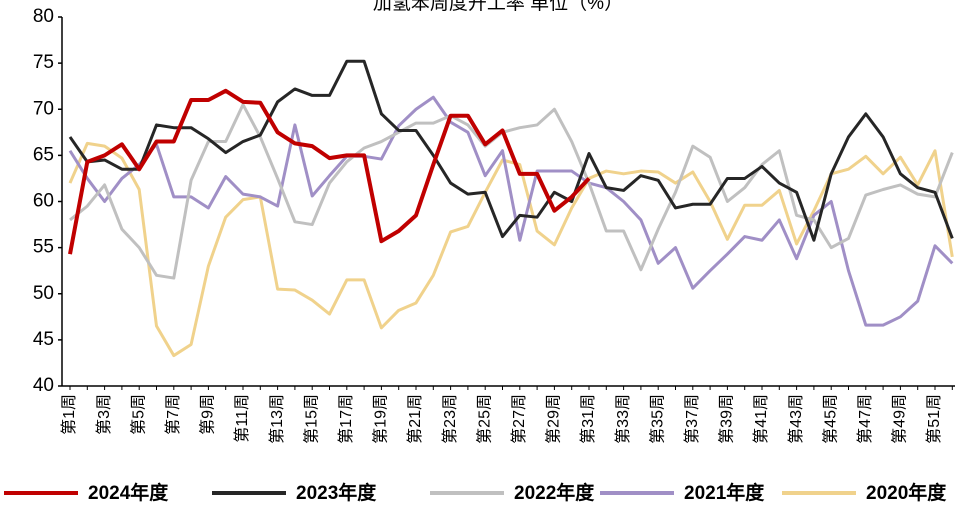  I want to click on x-tick-label: 第27周, so click(519, 419).